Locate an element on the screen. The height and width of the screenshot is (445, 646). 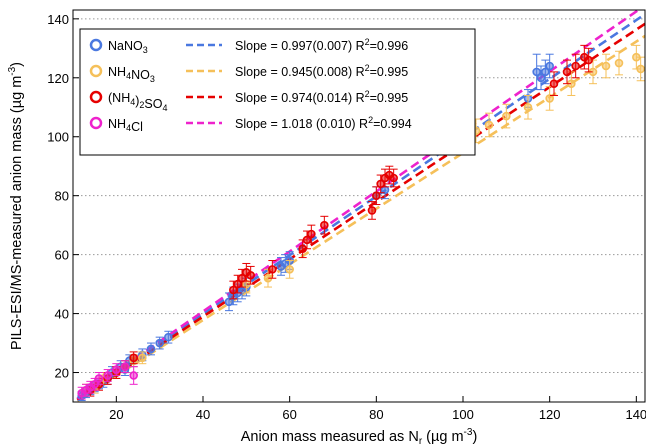
legend-label-part: (NH is located at coordinates (119, 98).